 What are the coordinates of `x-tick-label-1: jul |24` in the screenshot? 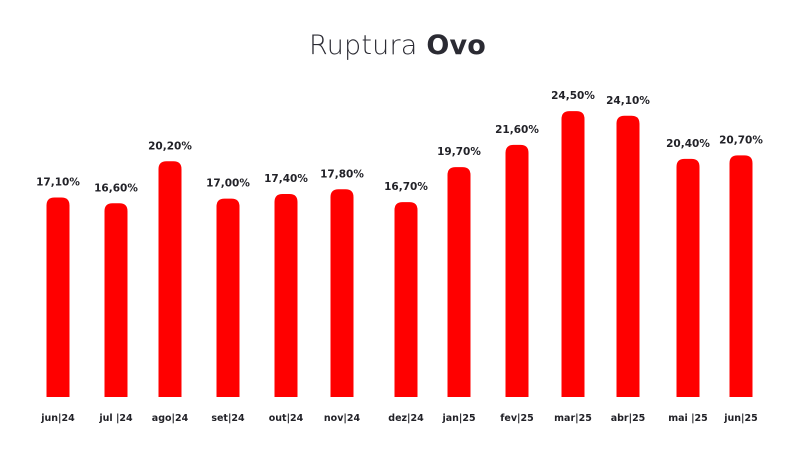 It's located at (115, 418).